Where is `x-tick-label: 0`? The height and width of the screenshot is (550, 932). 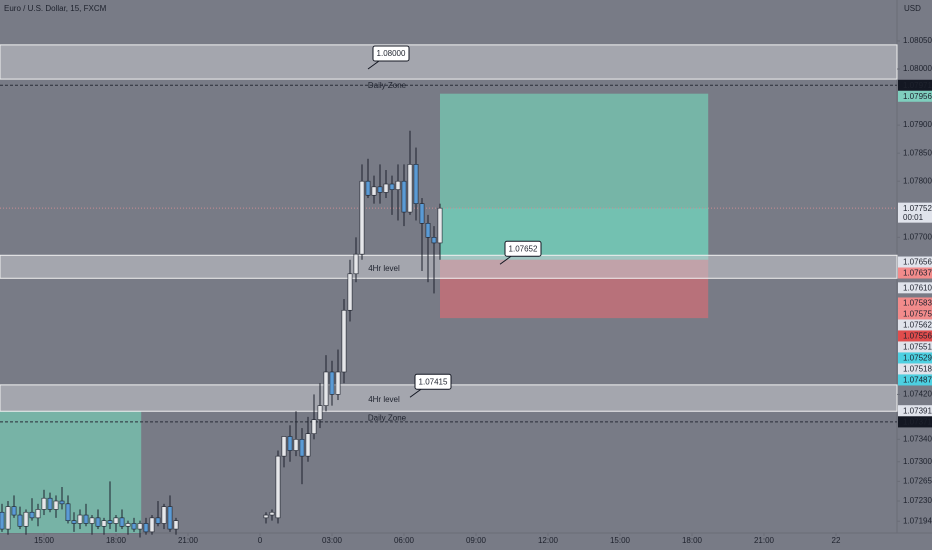
x-tick-label: 0 is located at coordinates (260, 540).